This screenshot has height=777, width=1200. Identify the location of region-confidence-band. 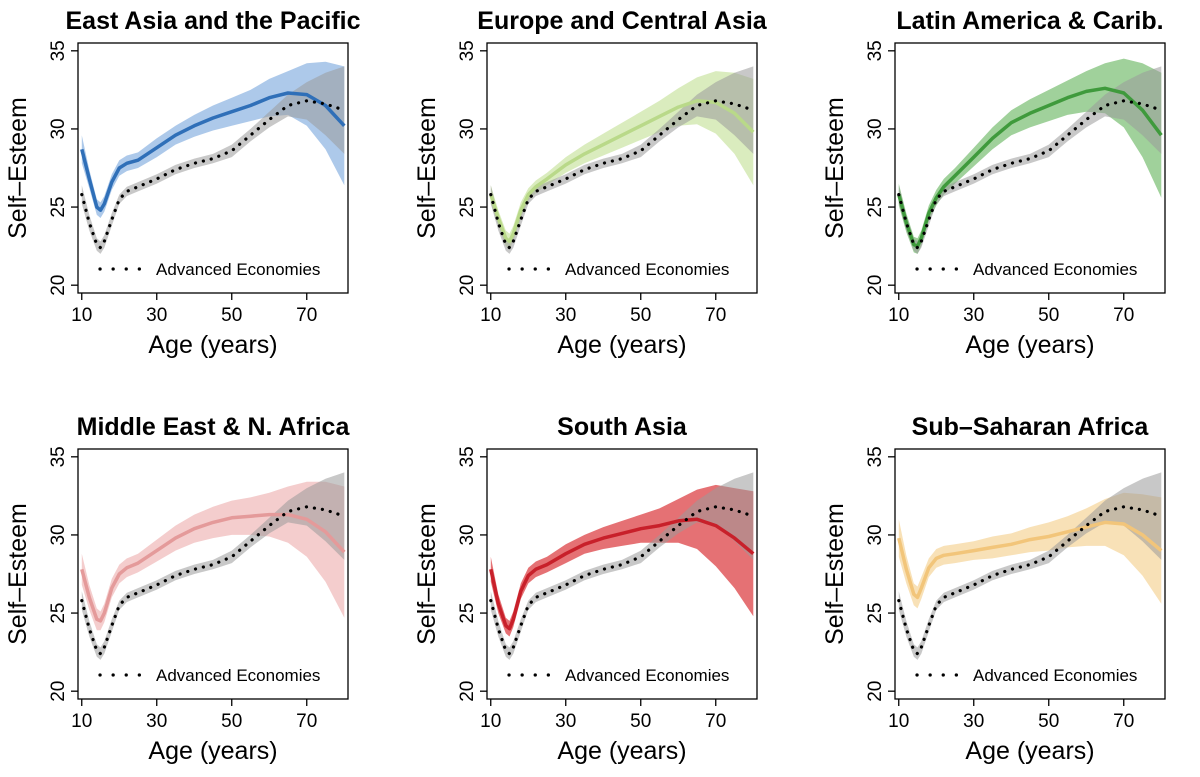
(213, 139).